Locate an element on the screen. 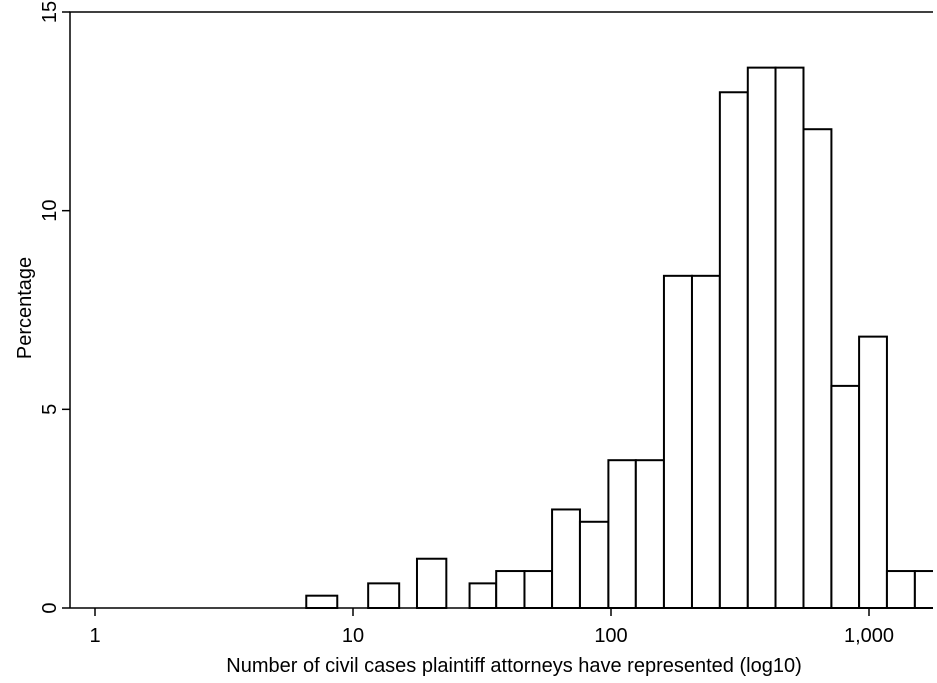  x-tick-label: 10 is located at coordinates (353, 636).